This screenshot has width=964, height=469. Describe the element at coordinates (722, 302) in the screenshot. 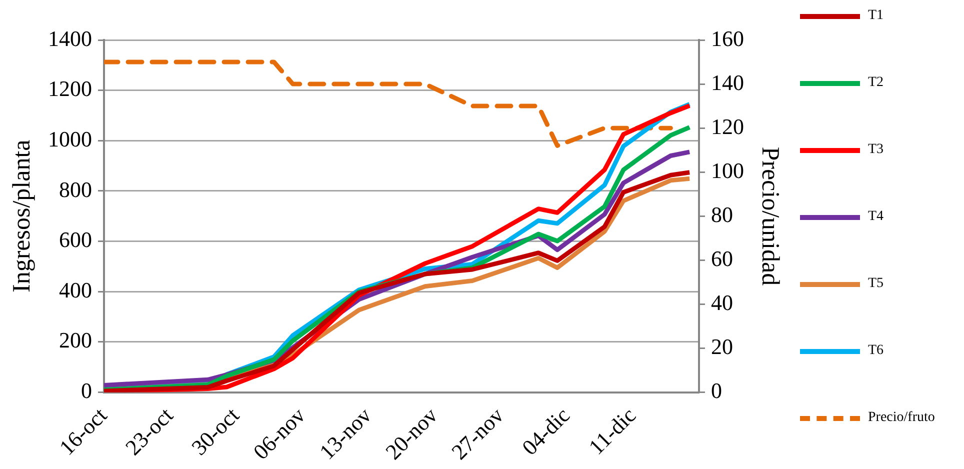

I see `y2-tick-label: 40` at that location.